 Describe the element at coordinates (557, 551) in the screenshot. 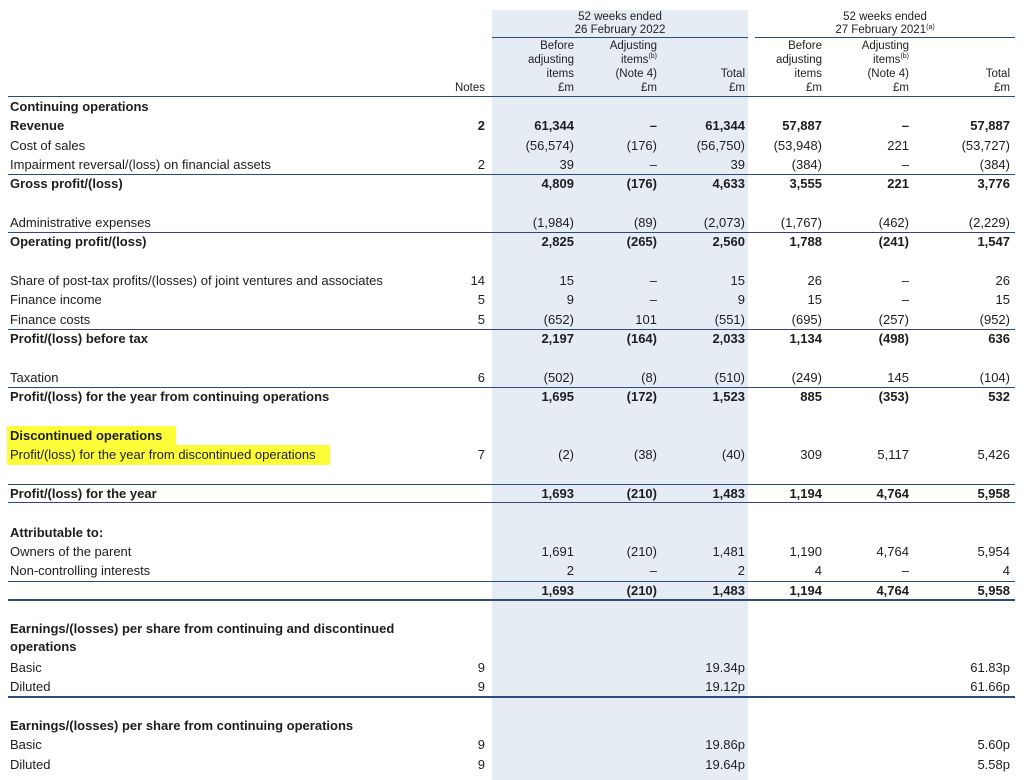

I see `cell-before-adjusting-2022: 1,691` at that location.